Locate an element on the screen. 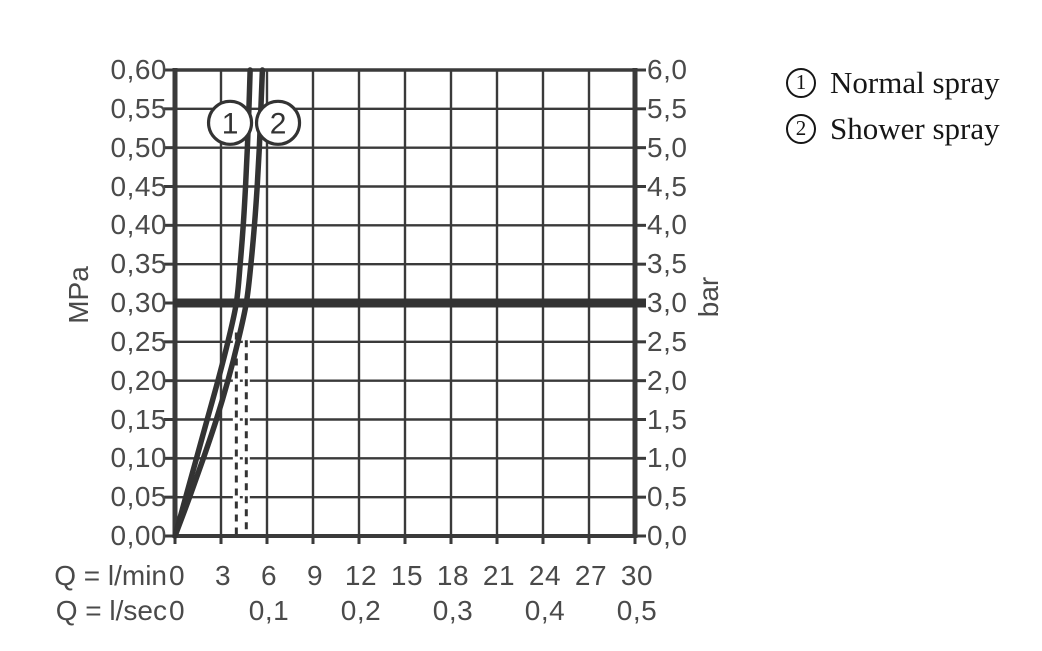 This screenshot has height=651, width=1042. x-lsec-tick-label: 0,2 is located at coordinates (361, 610).